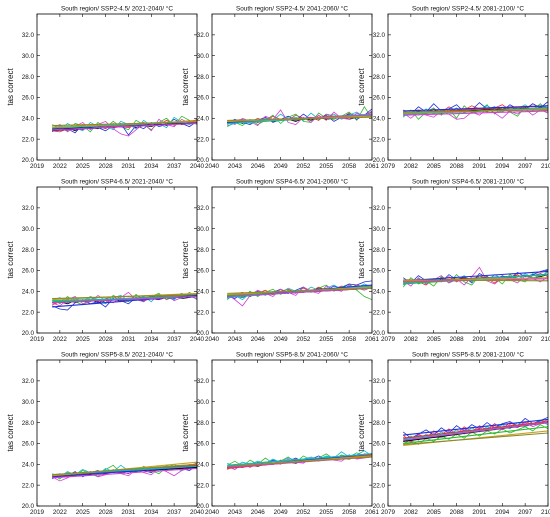 The image size is (550, 517). Describe the element at coordinates (411, 339) in the screenshot. I see `x-tick-label: 2082` at that location.